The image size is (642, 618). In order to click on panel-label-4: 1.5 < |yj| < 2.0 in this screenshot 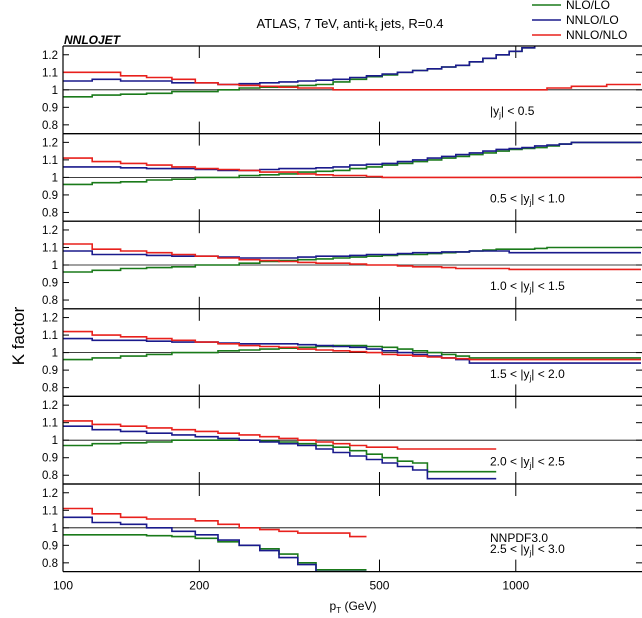, I will do `click(527, 375)`.